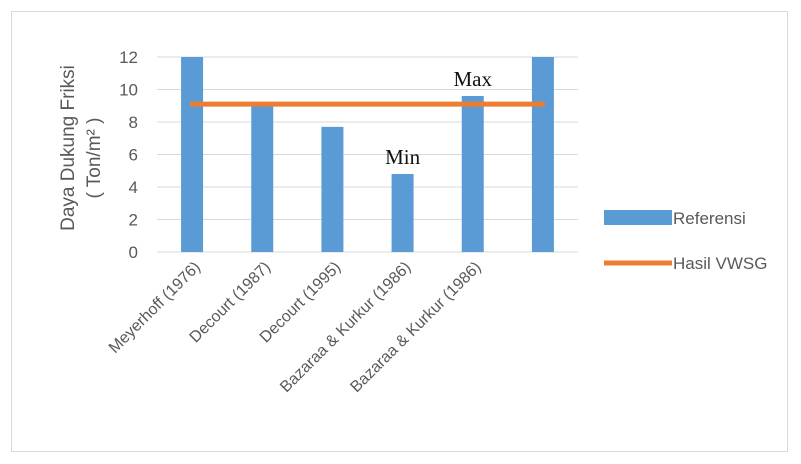 The width and height of the screenshot is (801, 464). Describe the element at coordinates (720, 263) in the screenshot. I see `legend-label-hasil-vwsg: Hasil VWSG` at that location.